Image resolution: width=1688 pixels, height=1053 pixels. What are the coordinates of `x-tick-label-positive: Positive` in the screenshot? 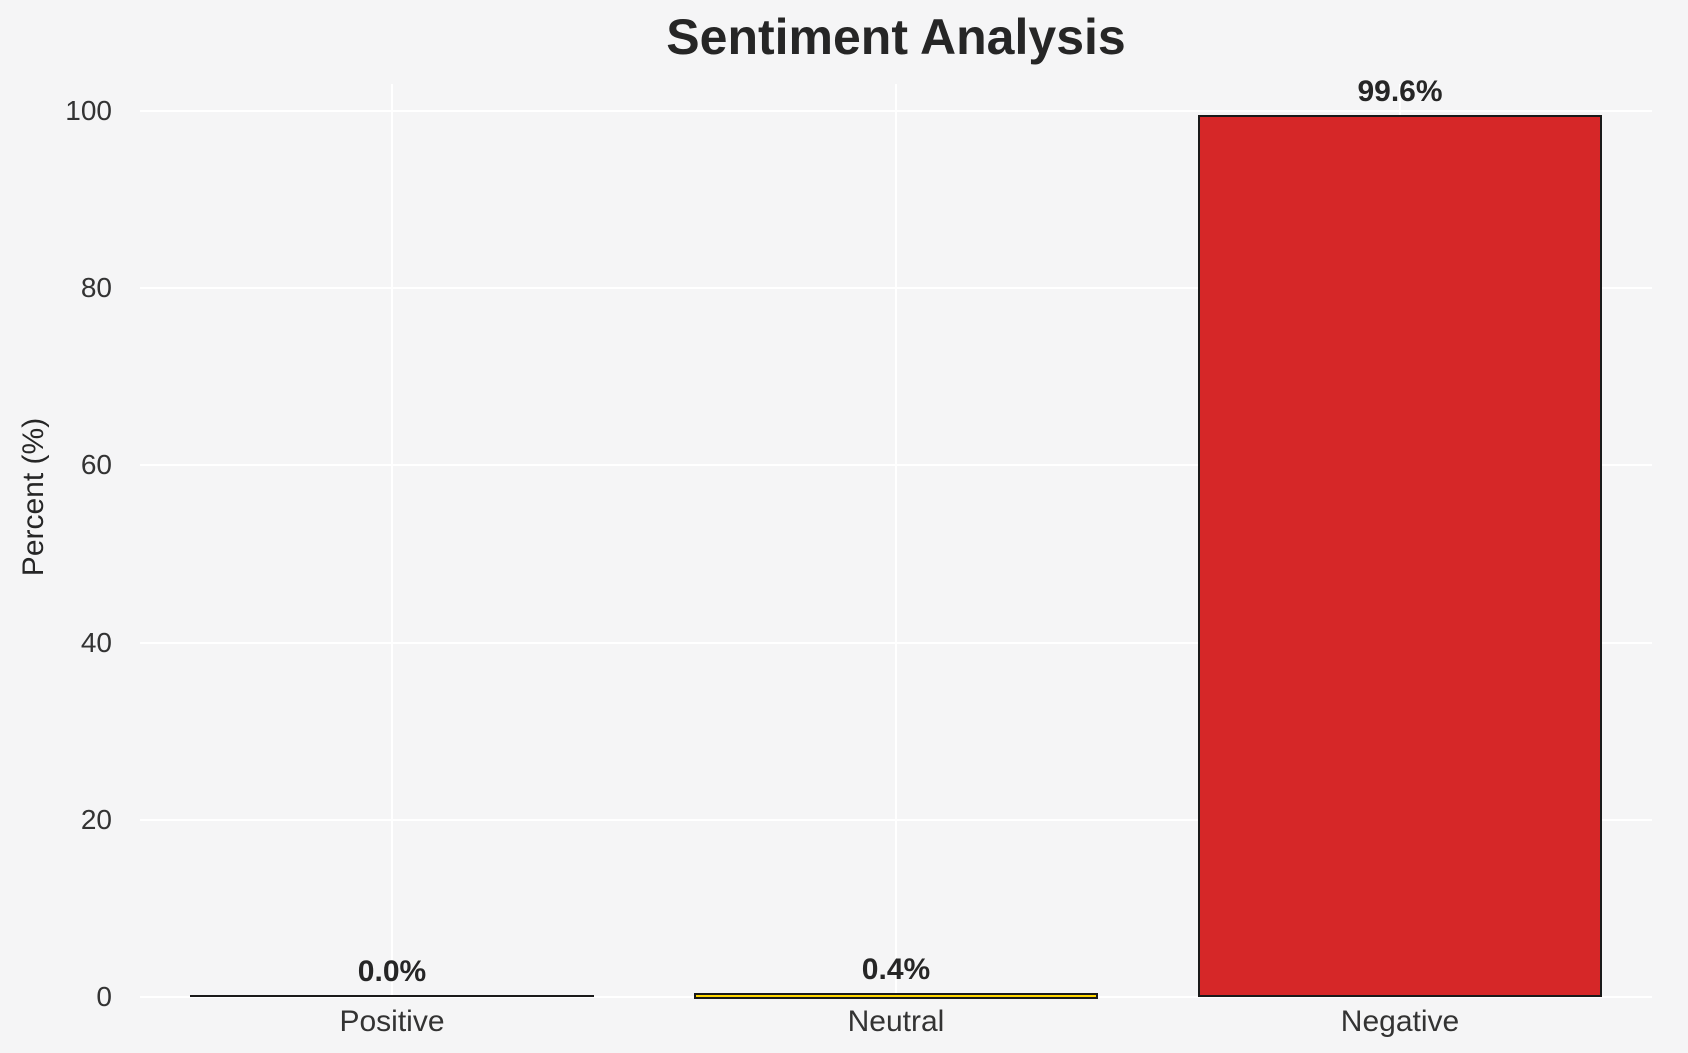 It's located at (392, 1021).